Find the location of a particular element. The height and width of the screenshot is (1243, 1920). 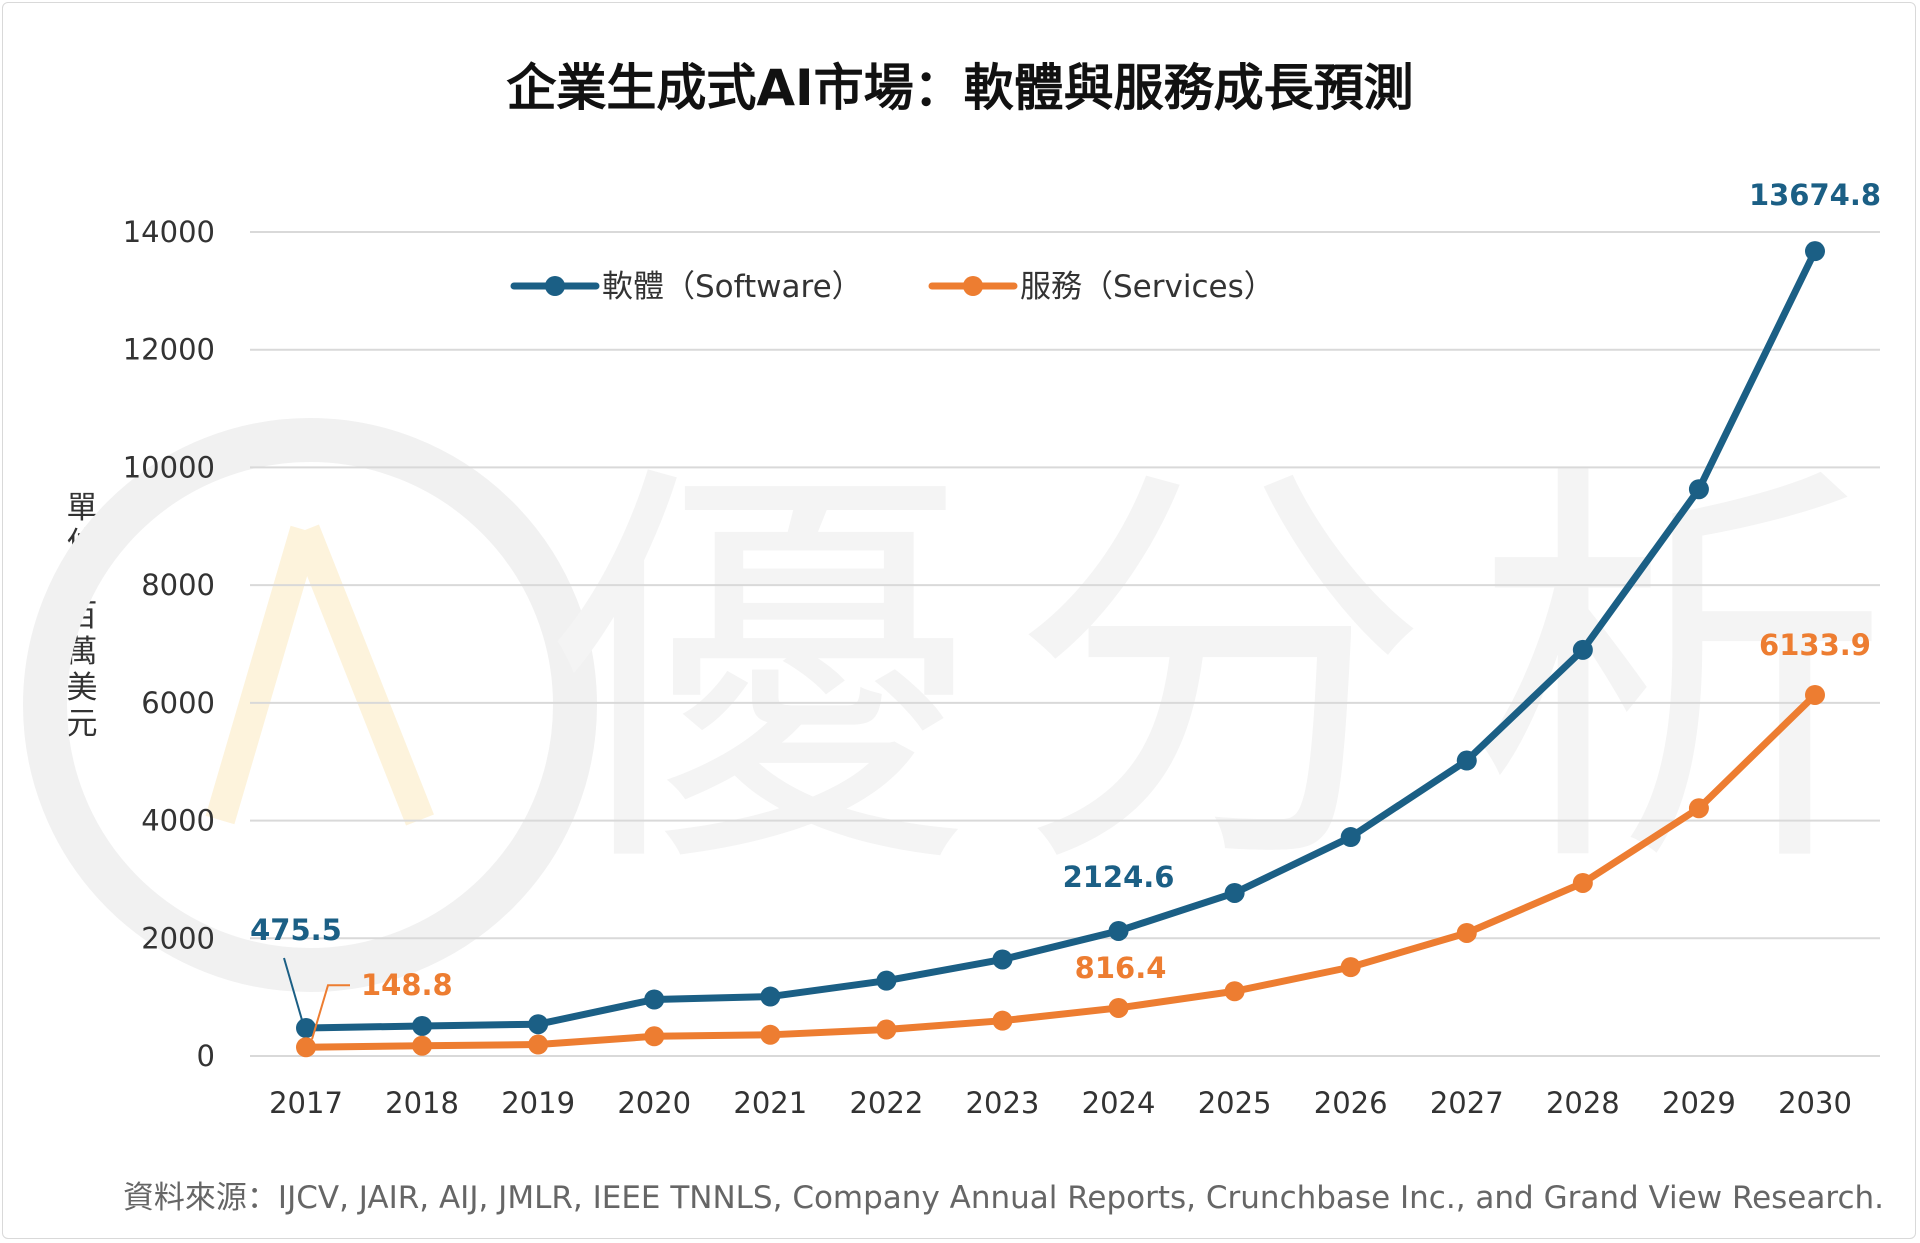

y-tick-label: 0 is located at coordinates (206, 1056).